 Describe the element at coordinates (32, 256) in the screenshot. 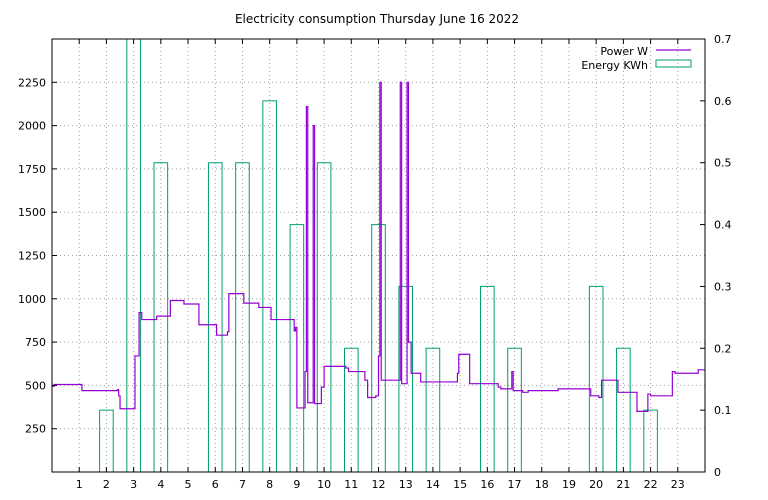

I see `y-tick-label-left: 1250` at that location.